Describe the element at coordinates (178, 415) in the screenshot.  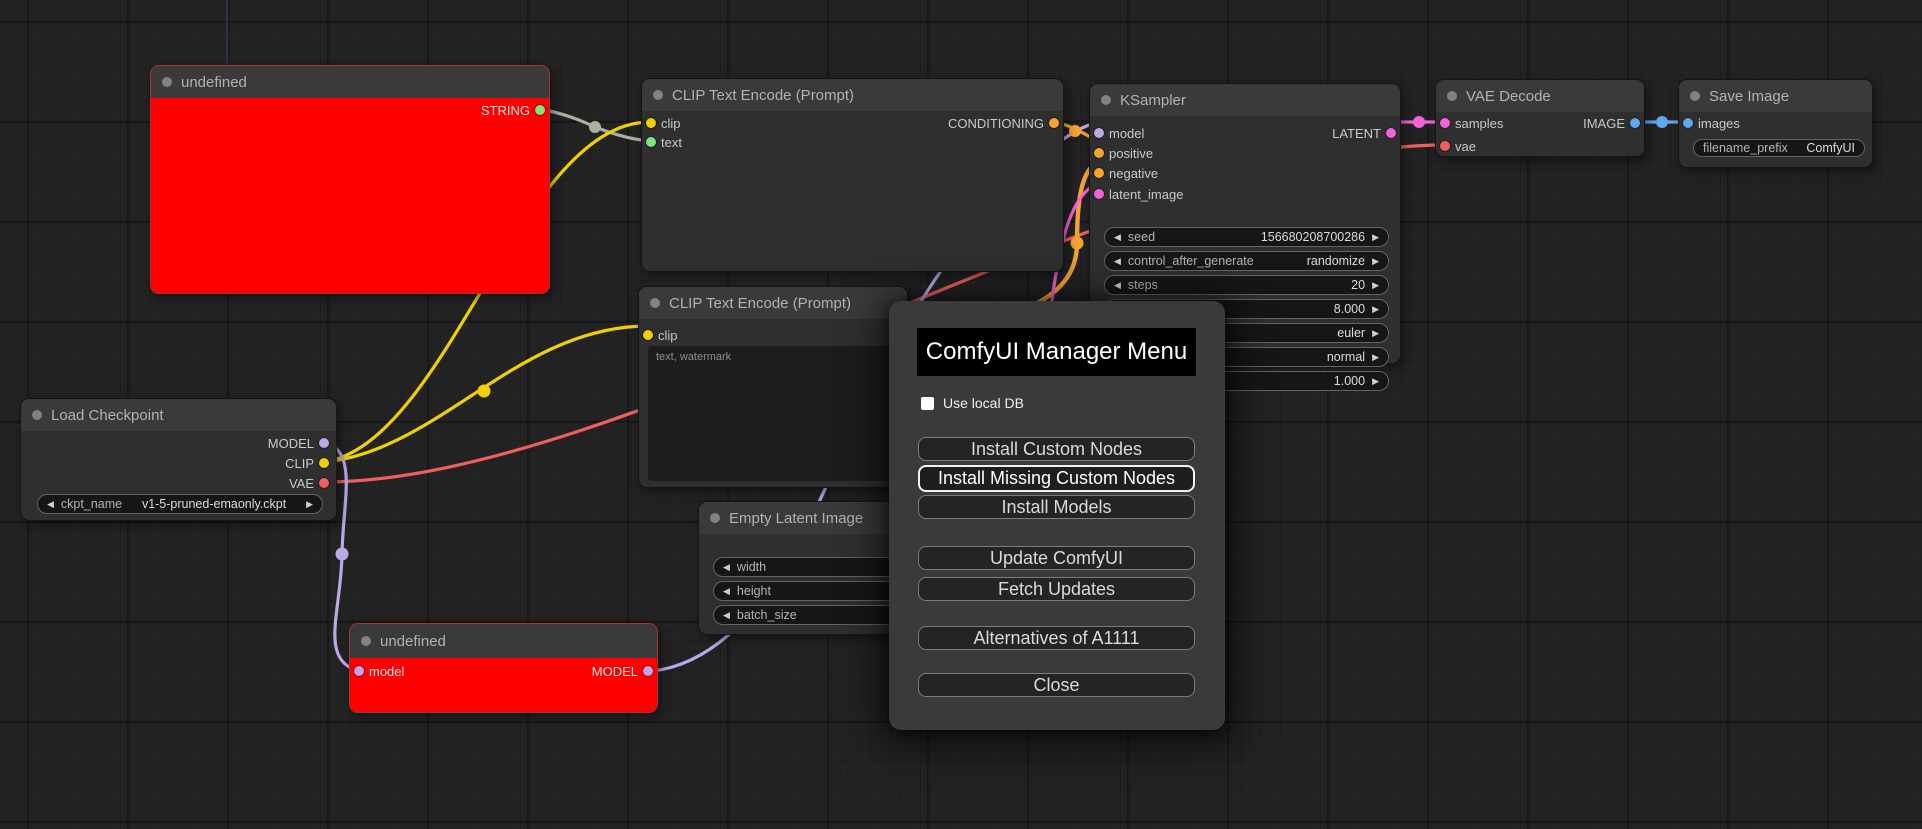
I see `node-title-bar: Load Checkpoint` at that location.